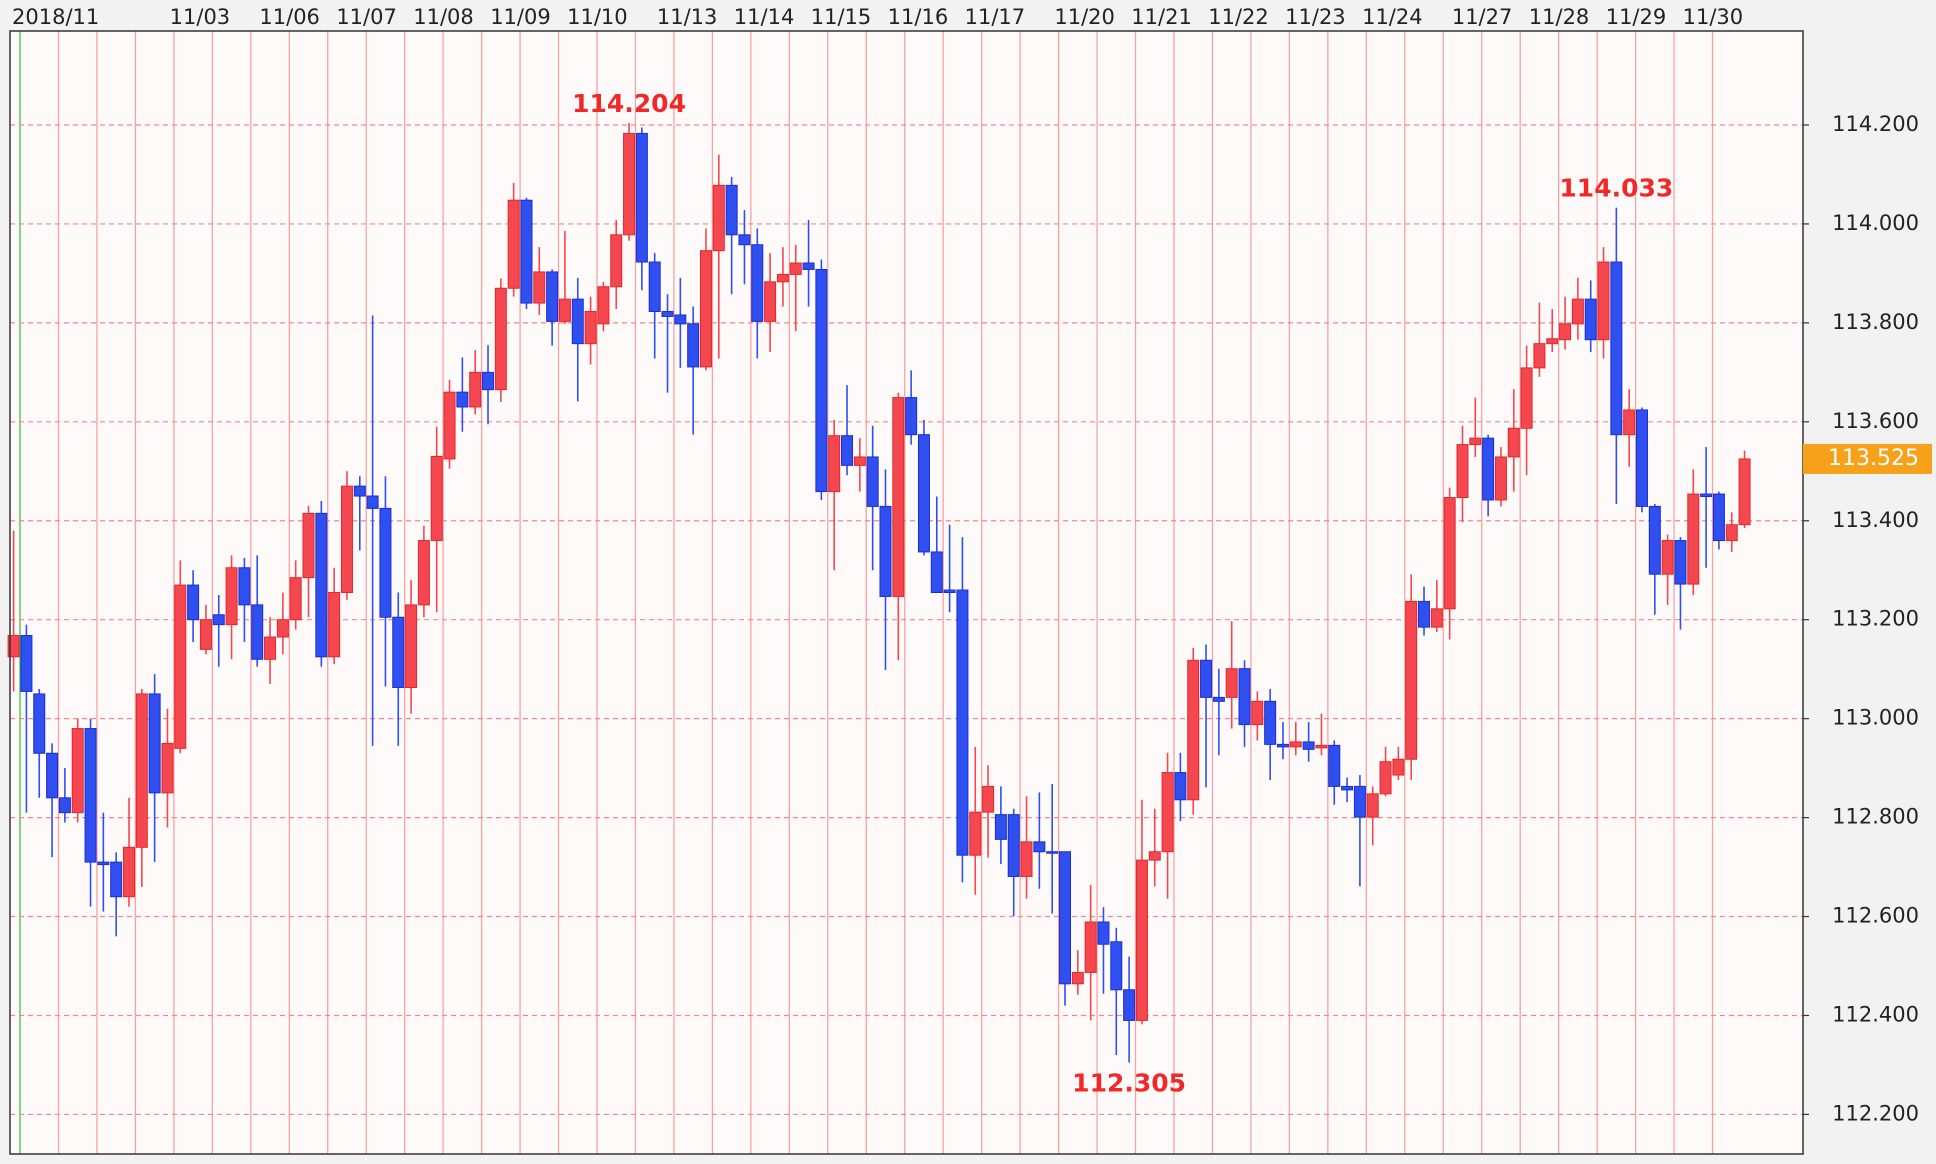 The image size is (1936, 1164). I want to click on x-tick-label: 11/22, so click(1238, 17).